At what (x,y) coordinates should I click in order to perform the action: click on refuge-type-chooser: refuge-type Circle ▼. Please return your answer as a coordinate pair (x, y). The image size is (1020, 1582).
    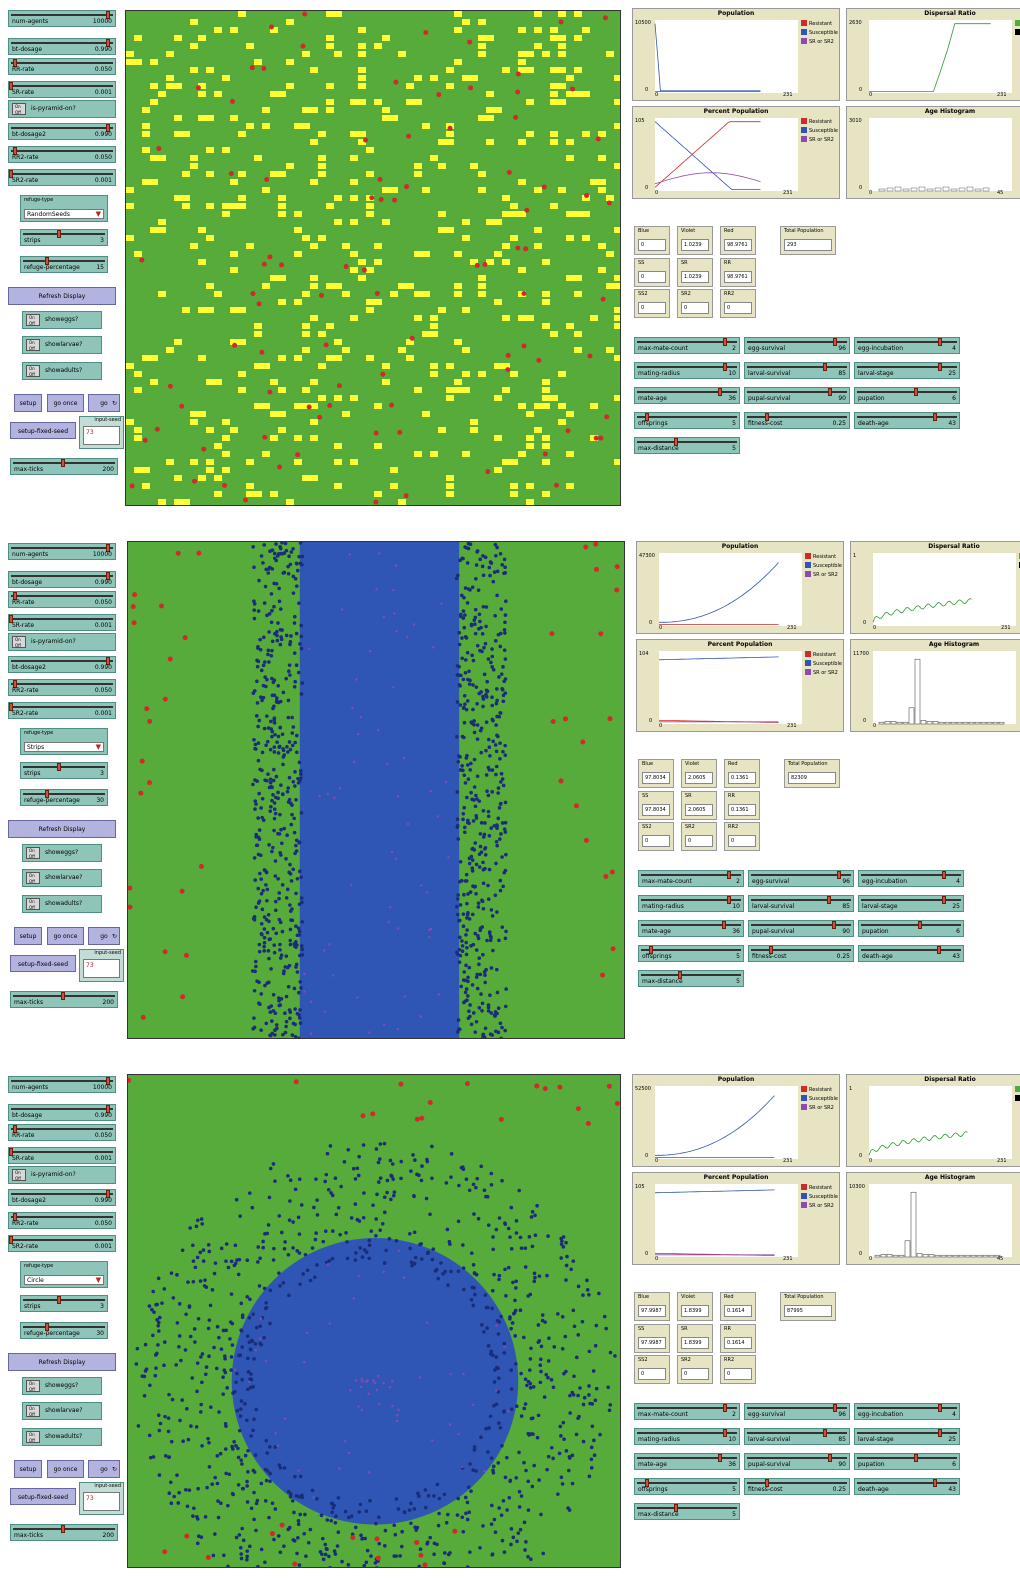
    Looking at the image, I should click on (64, 1274).